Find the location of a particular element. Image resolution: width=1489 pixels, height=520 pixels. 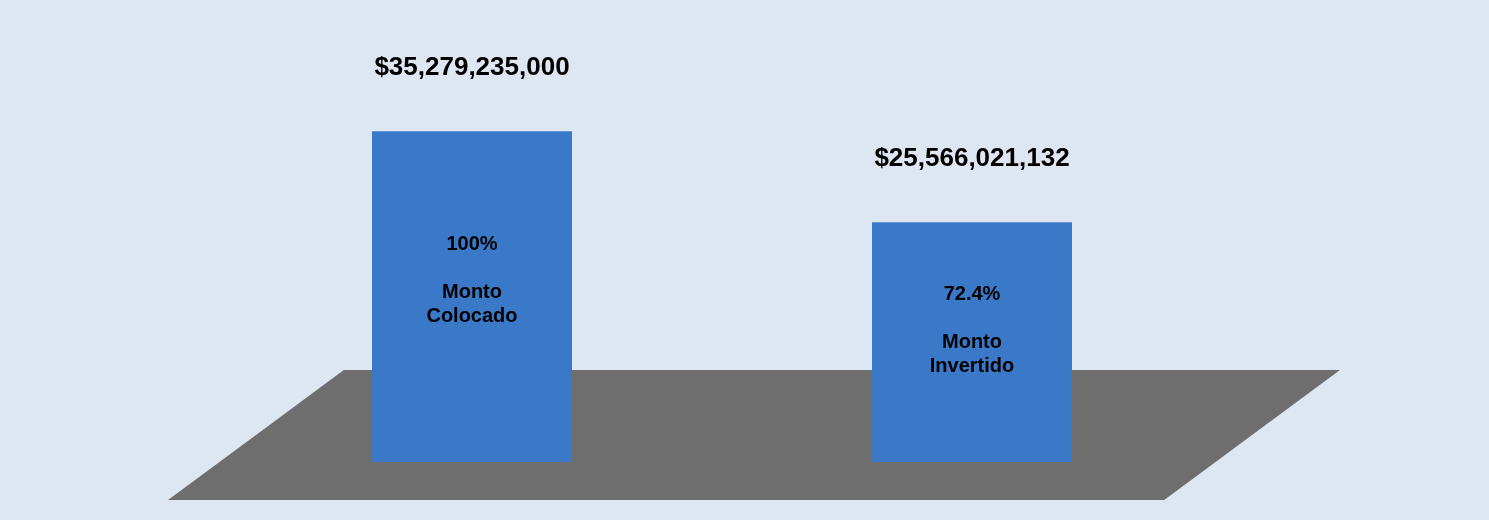

annotation: 72.4% is located at coordinates (972, 292).